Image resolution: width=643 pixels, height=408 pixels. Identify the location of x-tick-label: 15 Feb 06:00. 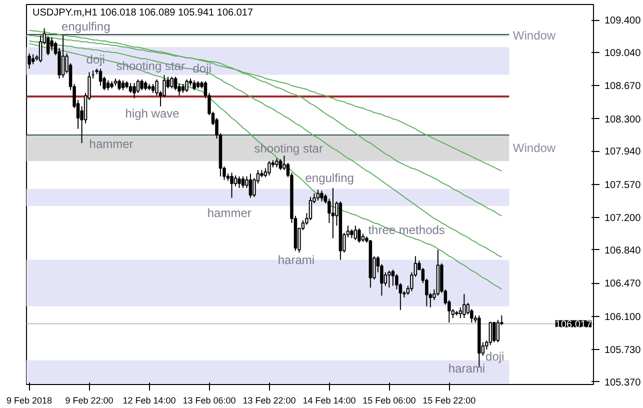
(389, 401).